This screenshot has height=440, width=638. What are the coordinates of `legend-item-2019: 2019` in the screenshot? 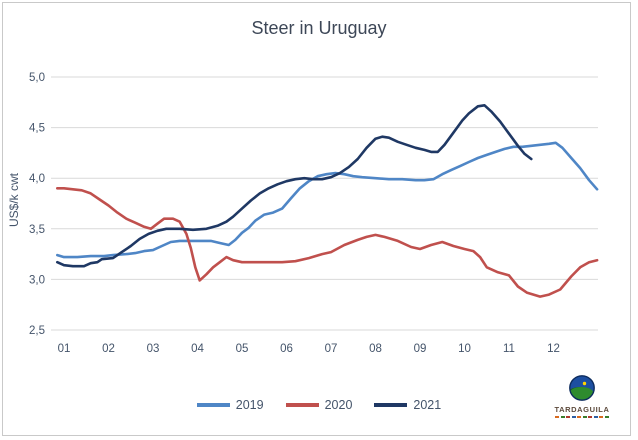 It's located at (230, 405).